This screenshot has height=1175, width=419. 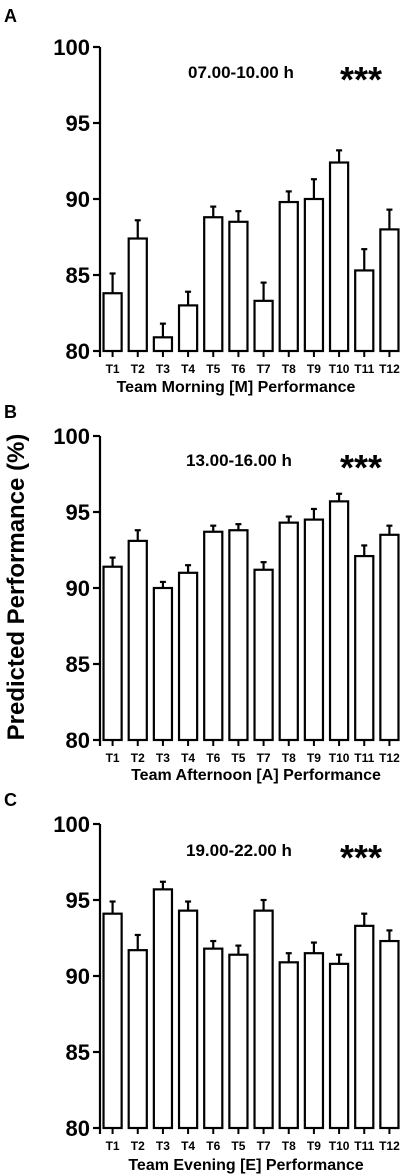 What do you see at coordinates (10, 16) in the screenshot?
I see `panel-letter: A` at bounding box center [10, 16].